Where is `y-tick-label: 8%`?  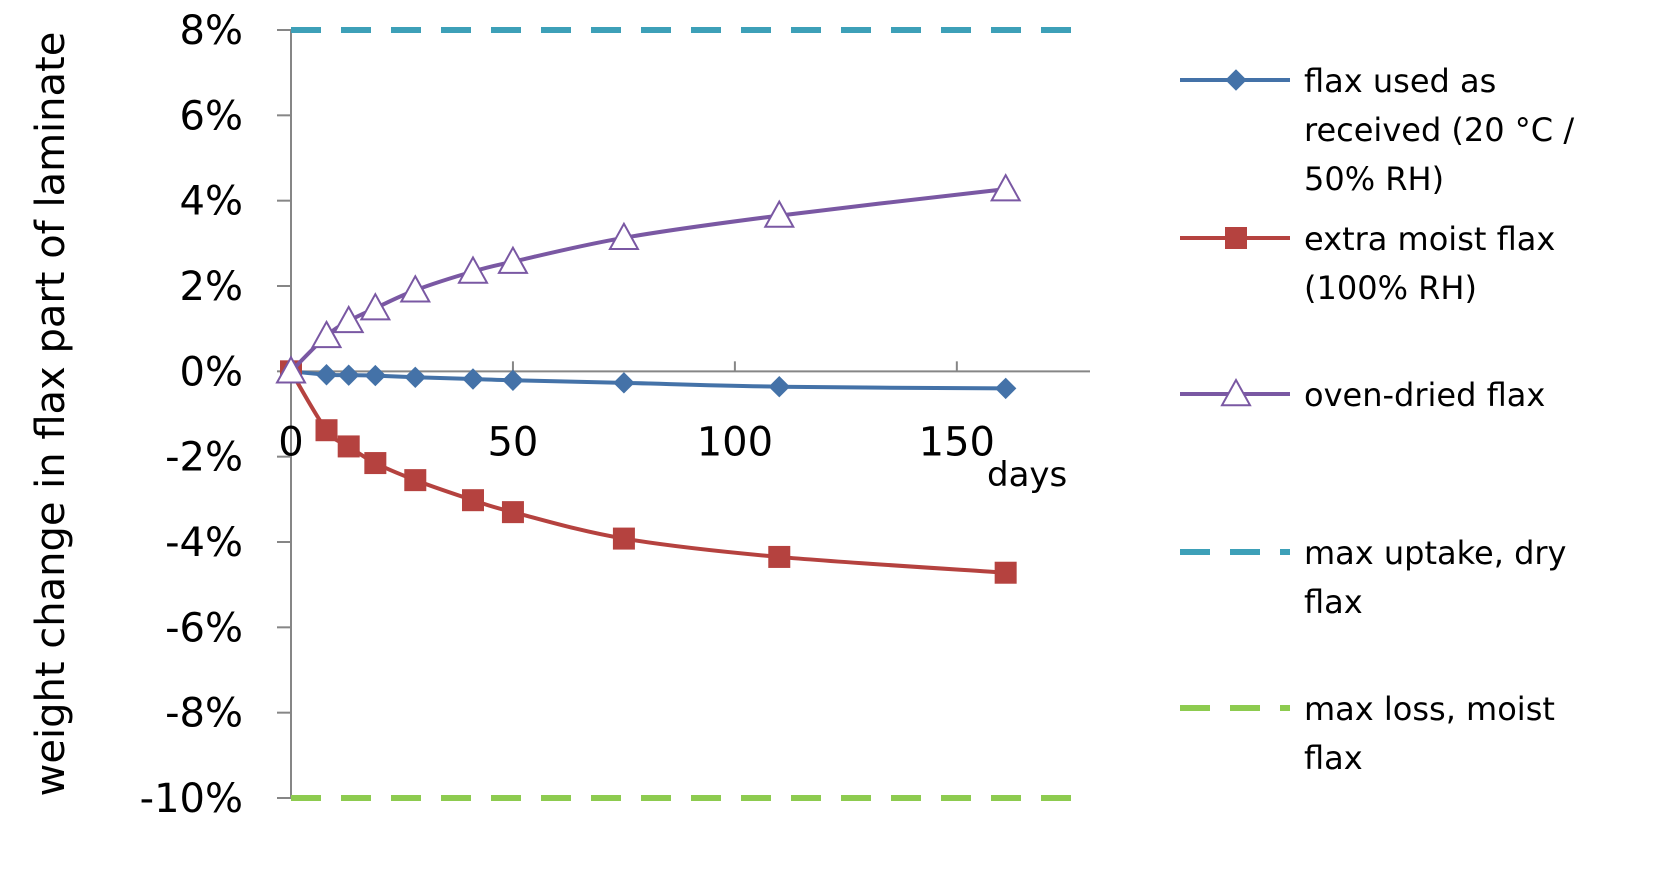
y-tick-label: 8% is located at coordinates (211, 31).